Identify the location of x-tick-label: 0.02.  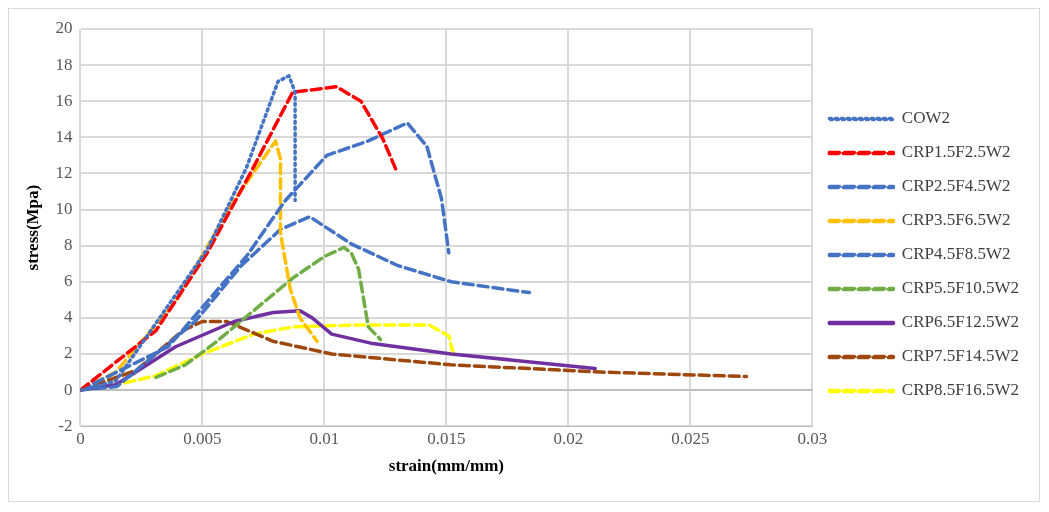
(568, 438).